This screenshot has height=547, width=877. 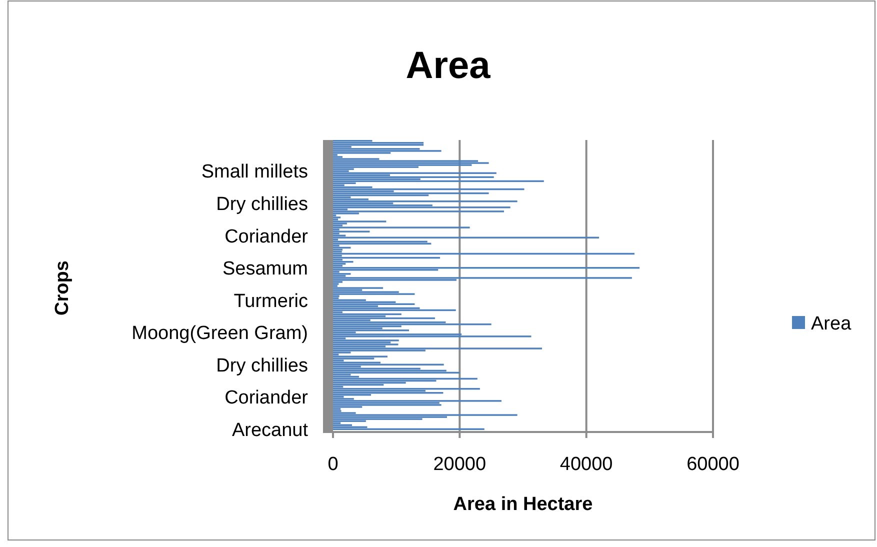 What do you see at coordinates (831, 324) in the screenshot?
I see `legend-label: Area` at bounding box center [831, 324].